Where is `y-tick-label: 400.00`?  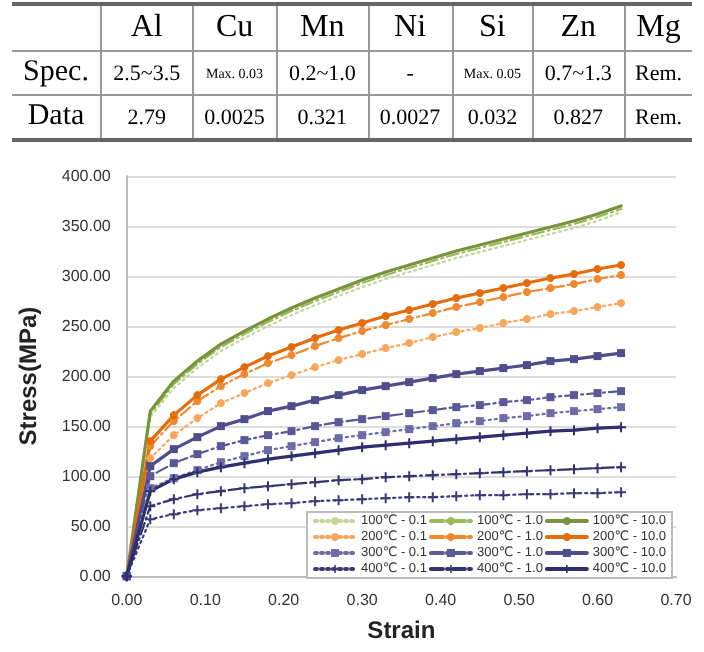 y-tick-label: 400.00 is located at coordinates (86, 176).